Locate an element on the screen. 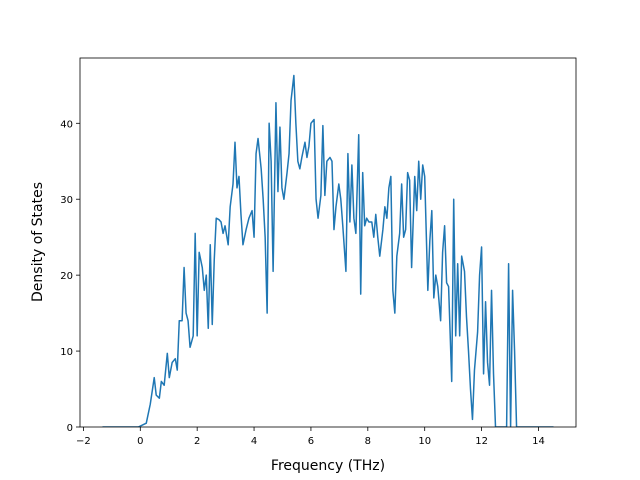  x-tick-label: −2 is located at coordinates (83, 441).